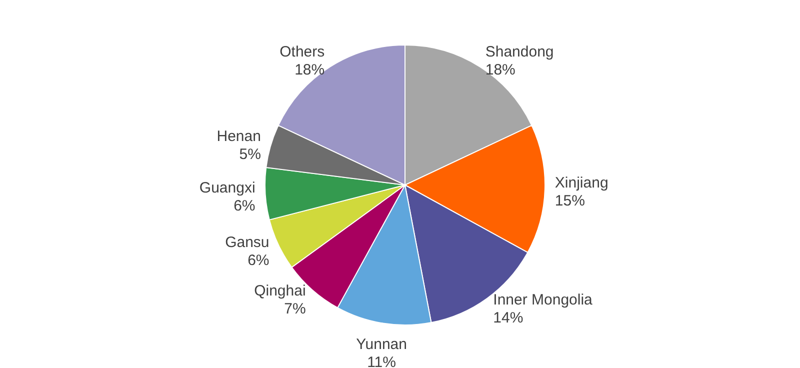 The width and height of the screenshot is (800, 368). What do you see at coordinates (238, 137) in the screenshot?
I see `slice-label: Henan` at bounding box center [238, 137].